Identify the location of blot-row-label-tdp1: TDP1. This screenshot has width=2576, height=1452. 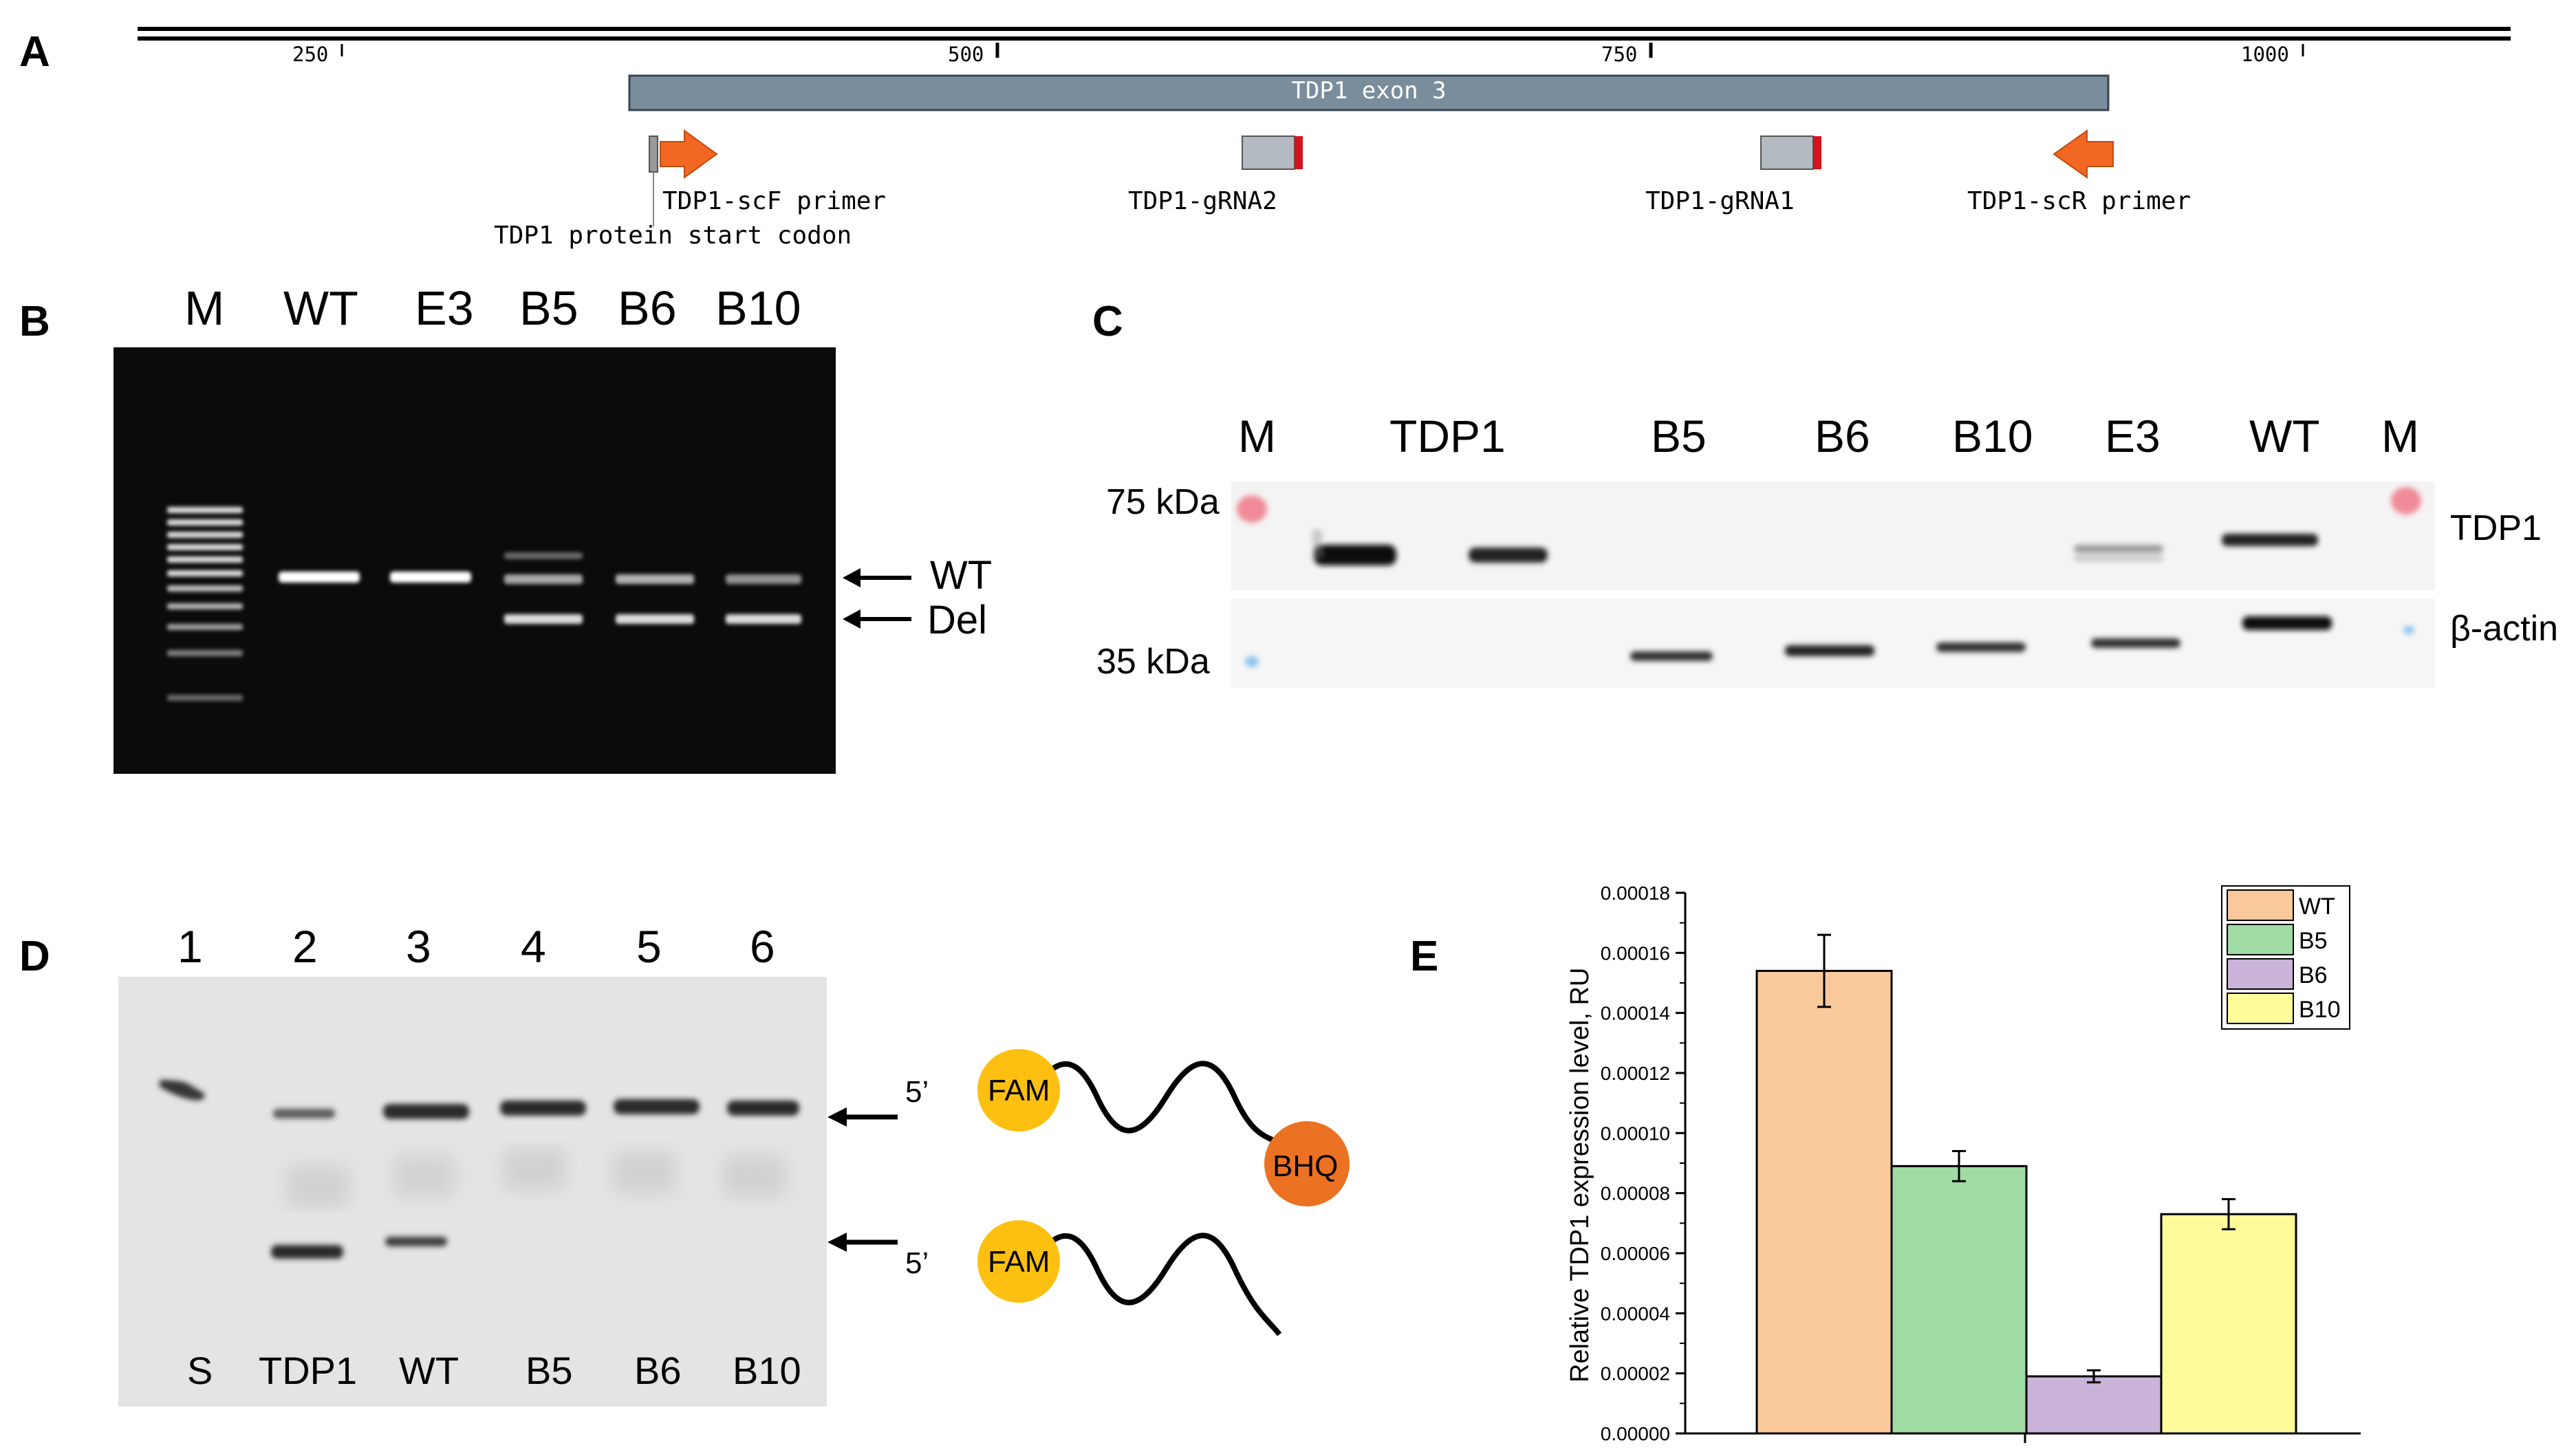
(2496, 528).